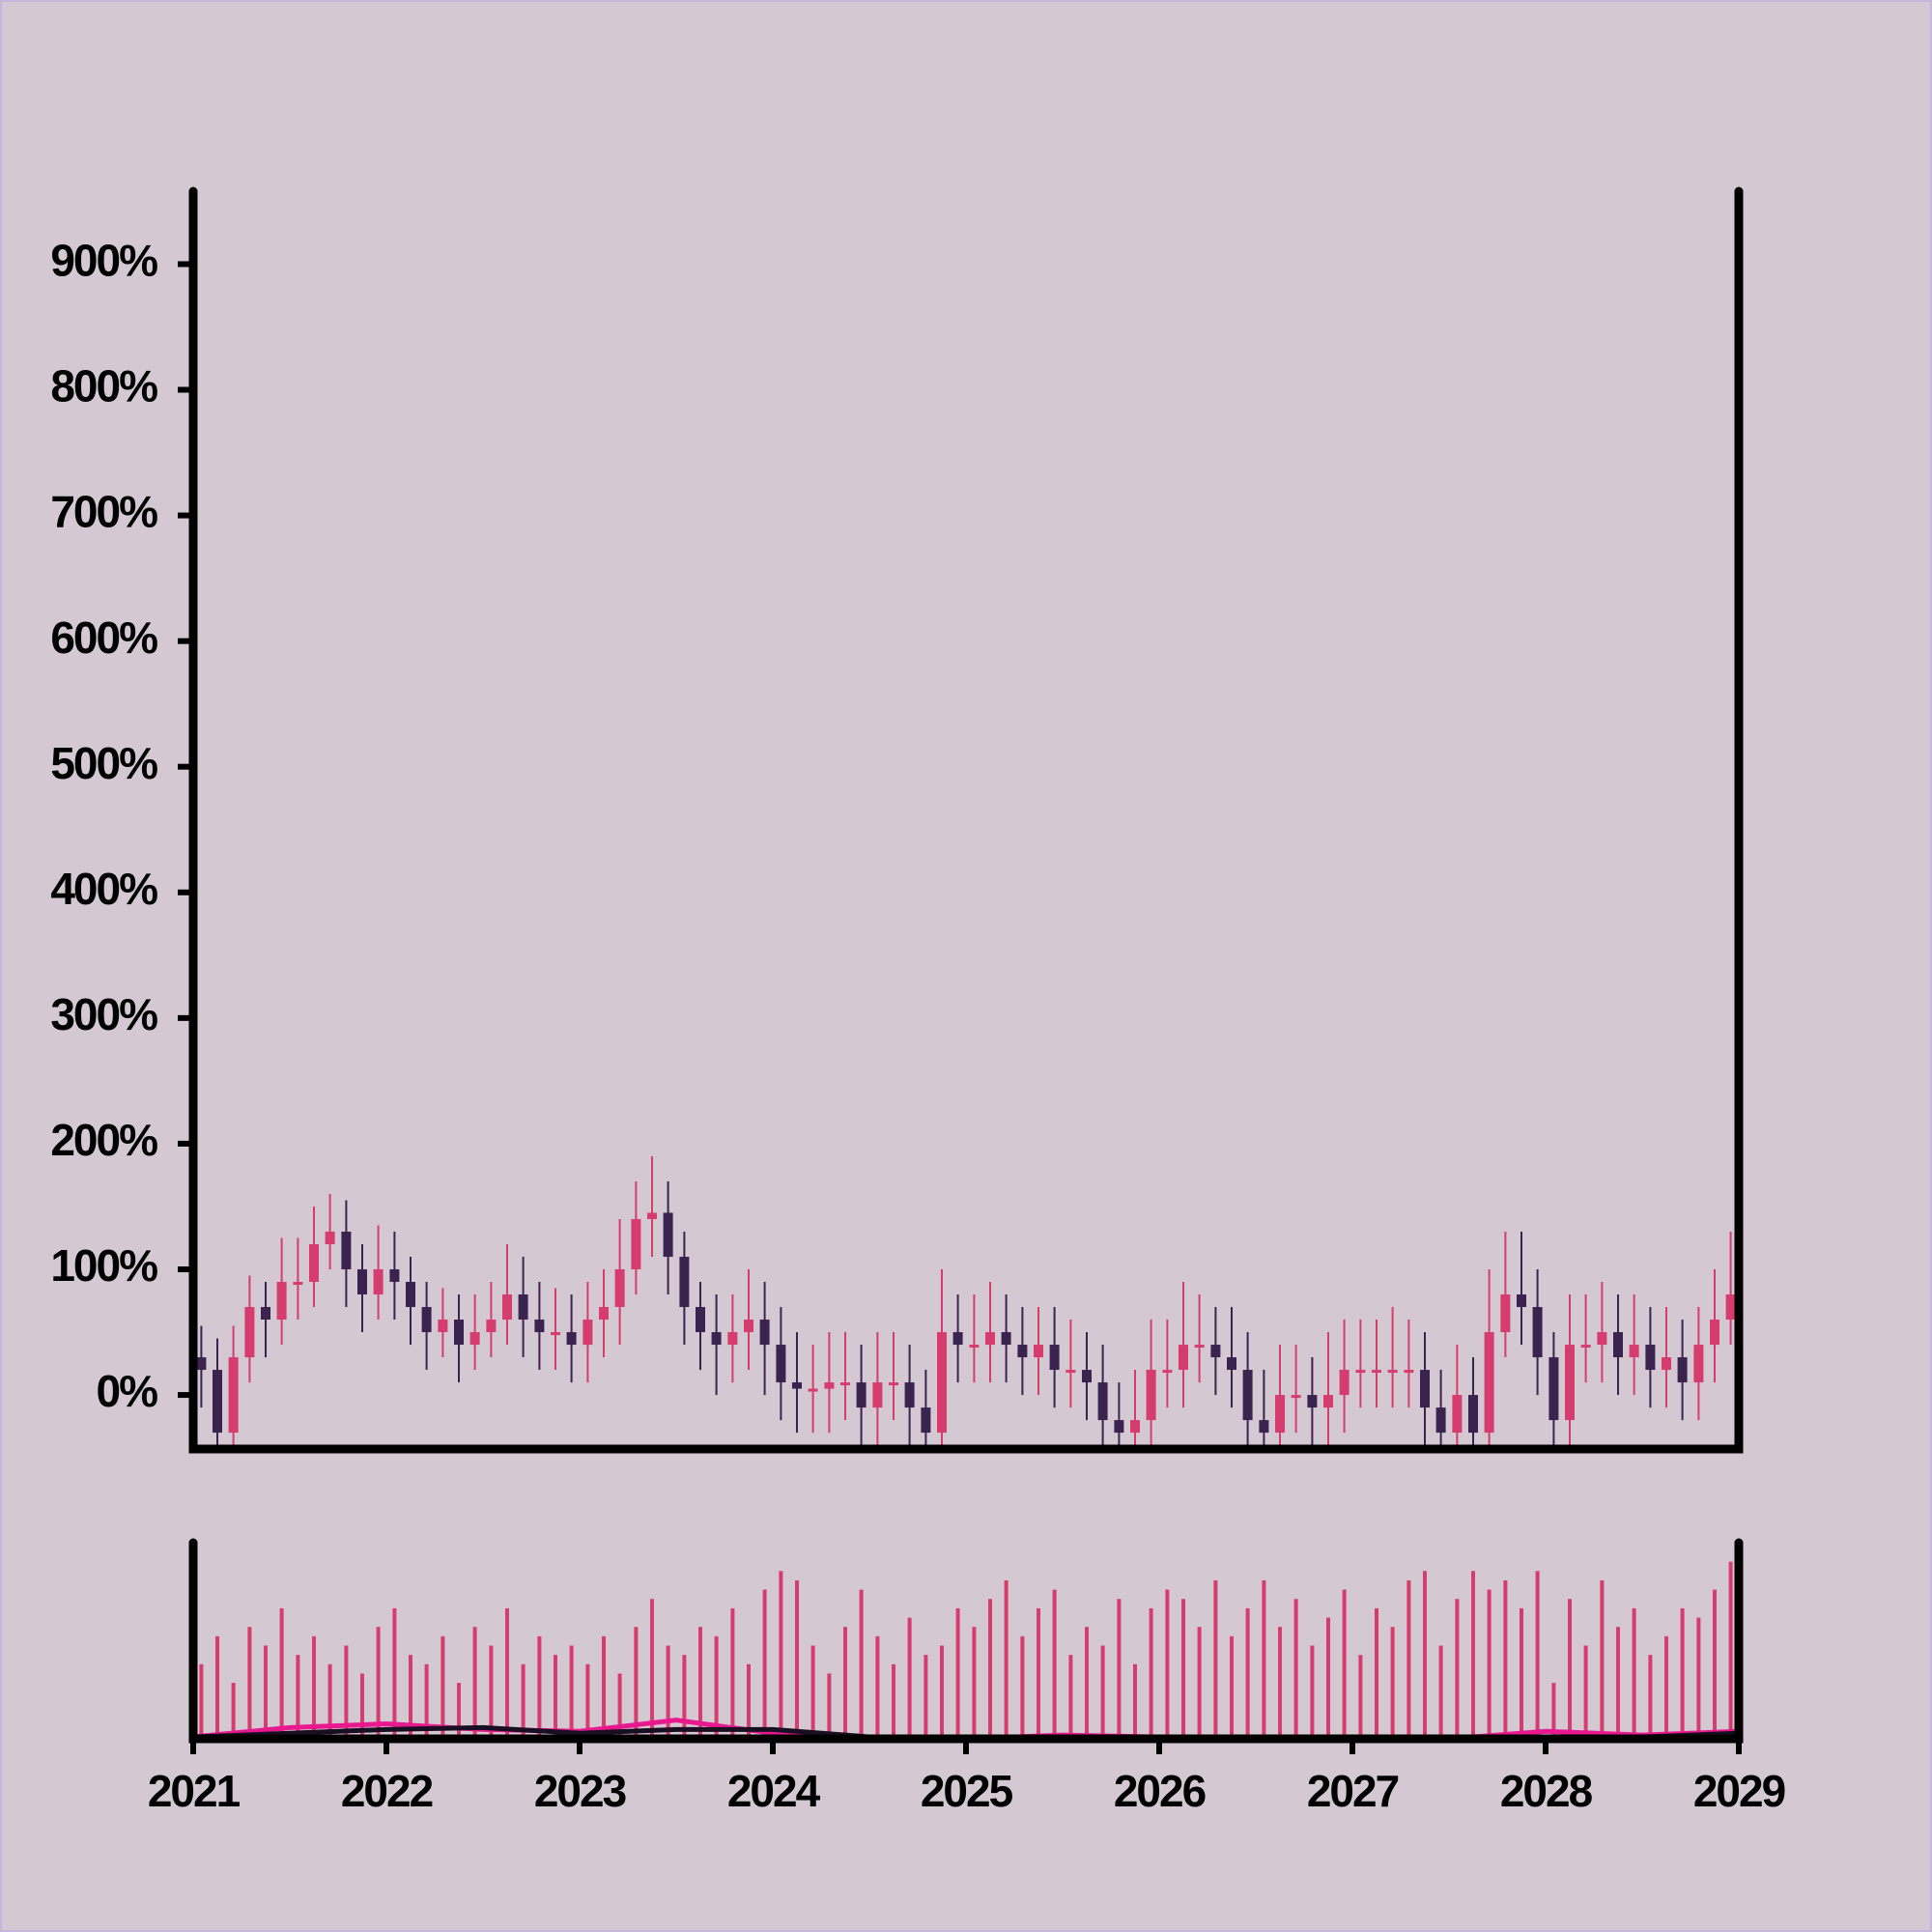 This screenshot has width=1932, height=1932. Describe the element at coordinates (1739, 1791) in the screenshot. I see `x-tick-label: 2029` at that location.